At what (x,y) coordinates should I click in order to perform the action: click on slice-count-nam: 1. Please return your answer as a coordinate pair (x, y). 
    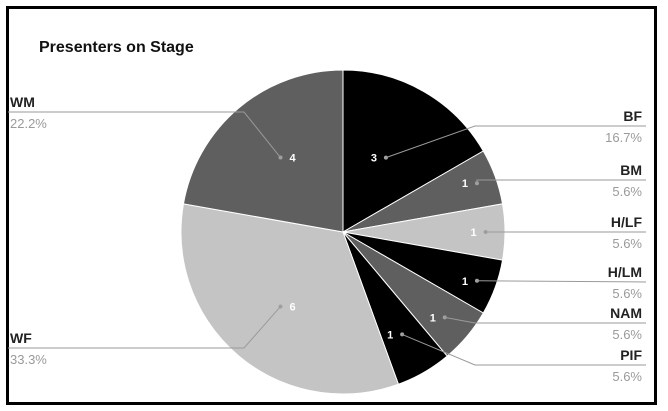
    Looking at the image, I should click on (433, 318).